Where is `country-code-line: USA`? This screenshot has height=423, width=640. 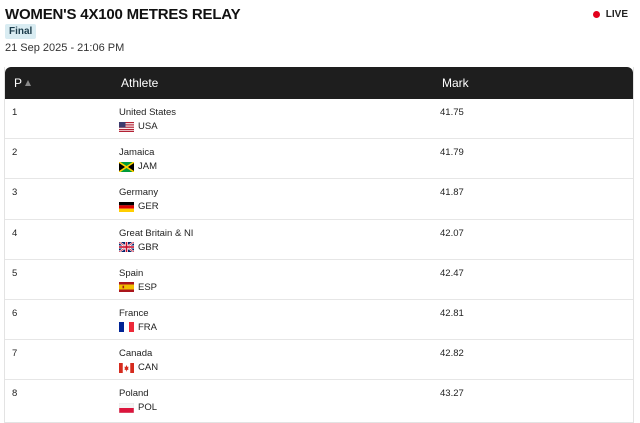 country-code-line: USA is located at coordinates (147, 126).